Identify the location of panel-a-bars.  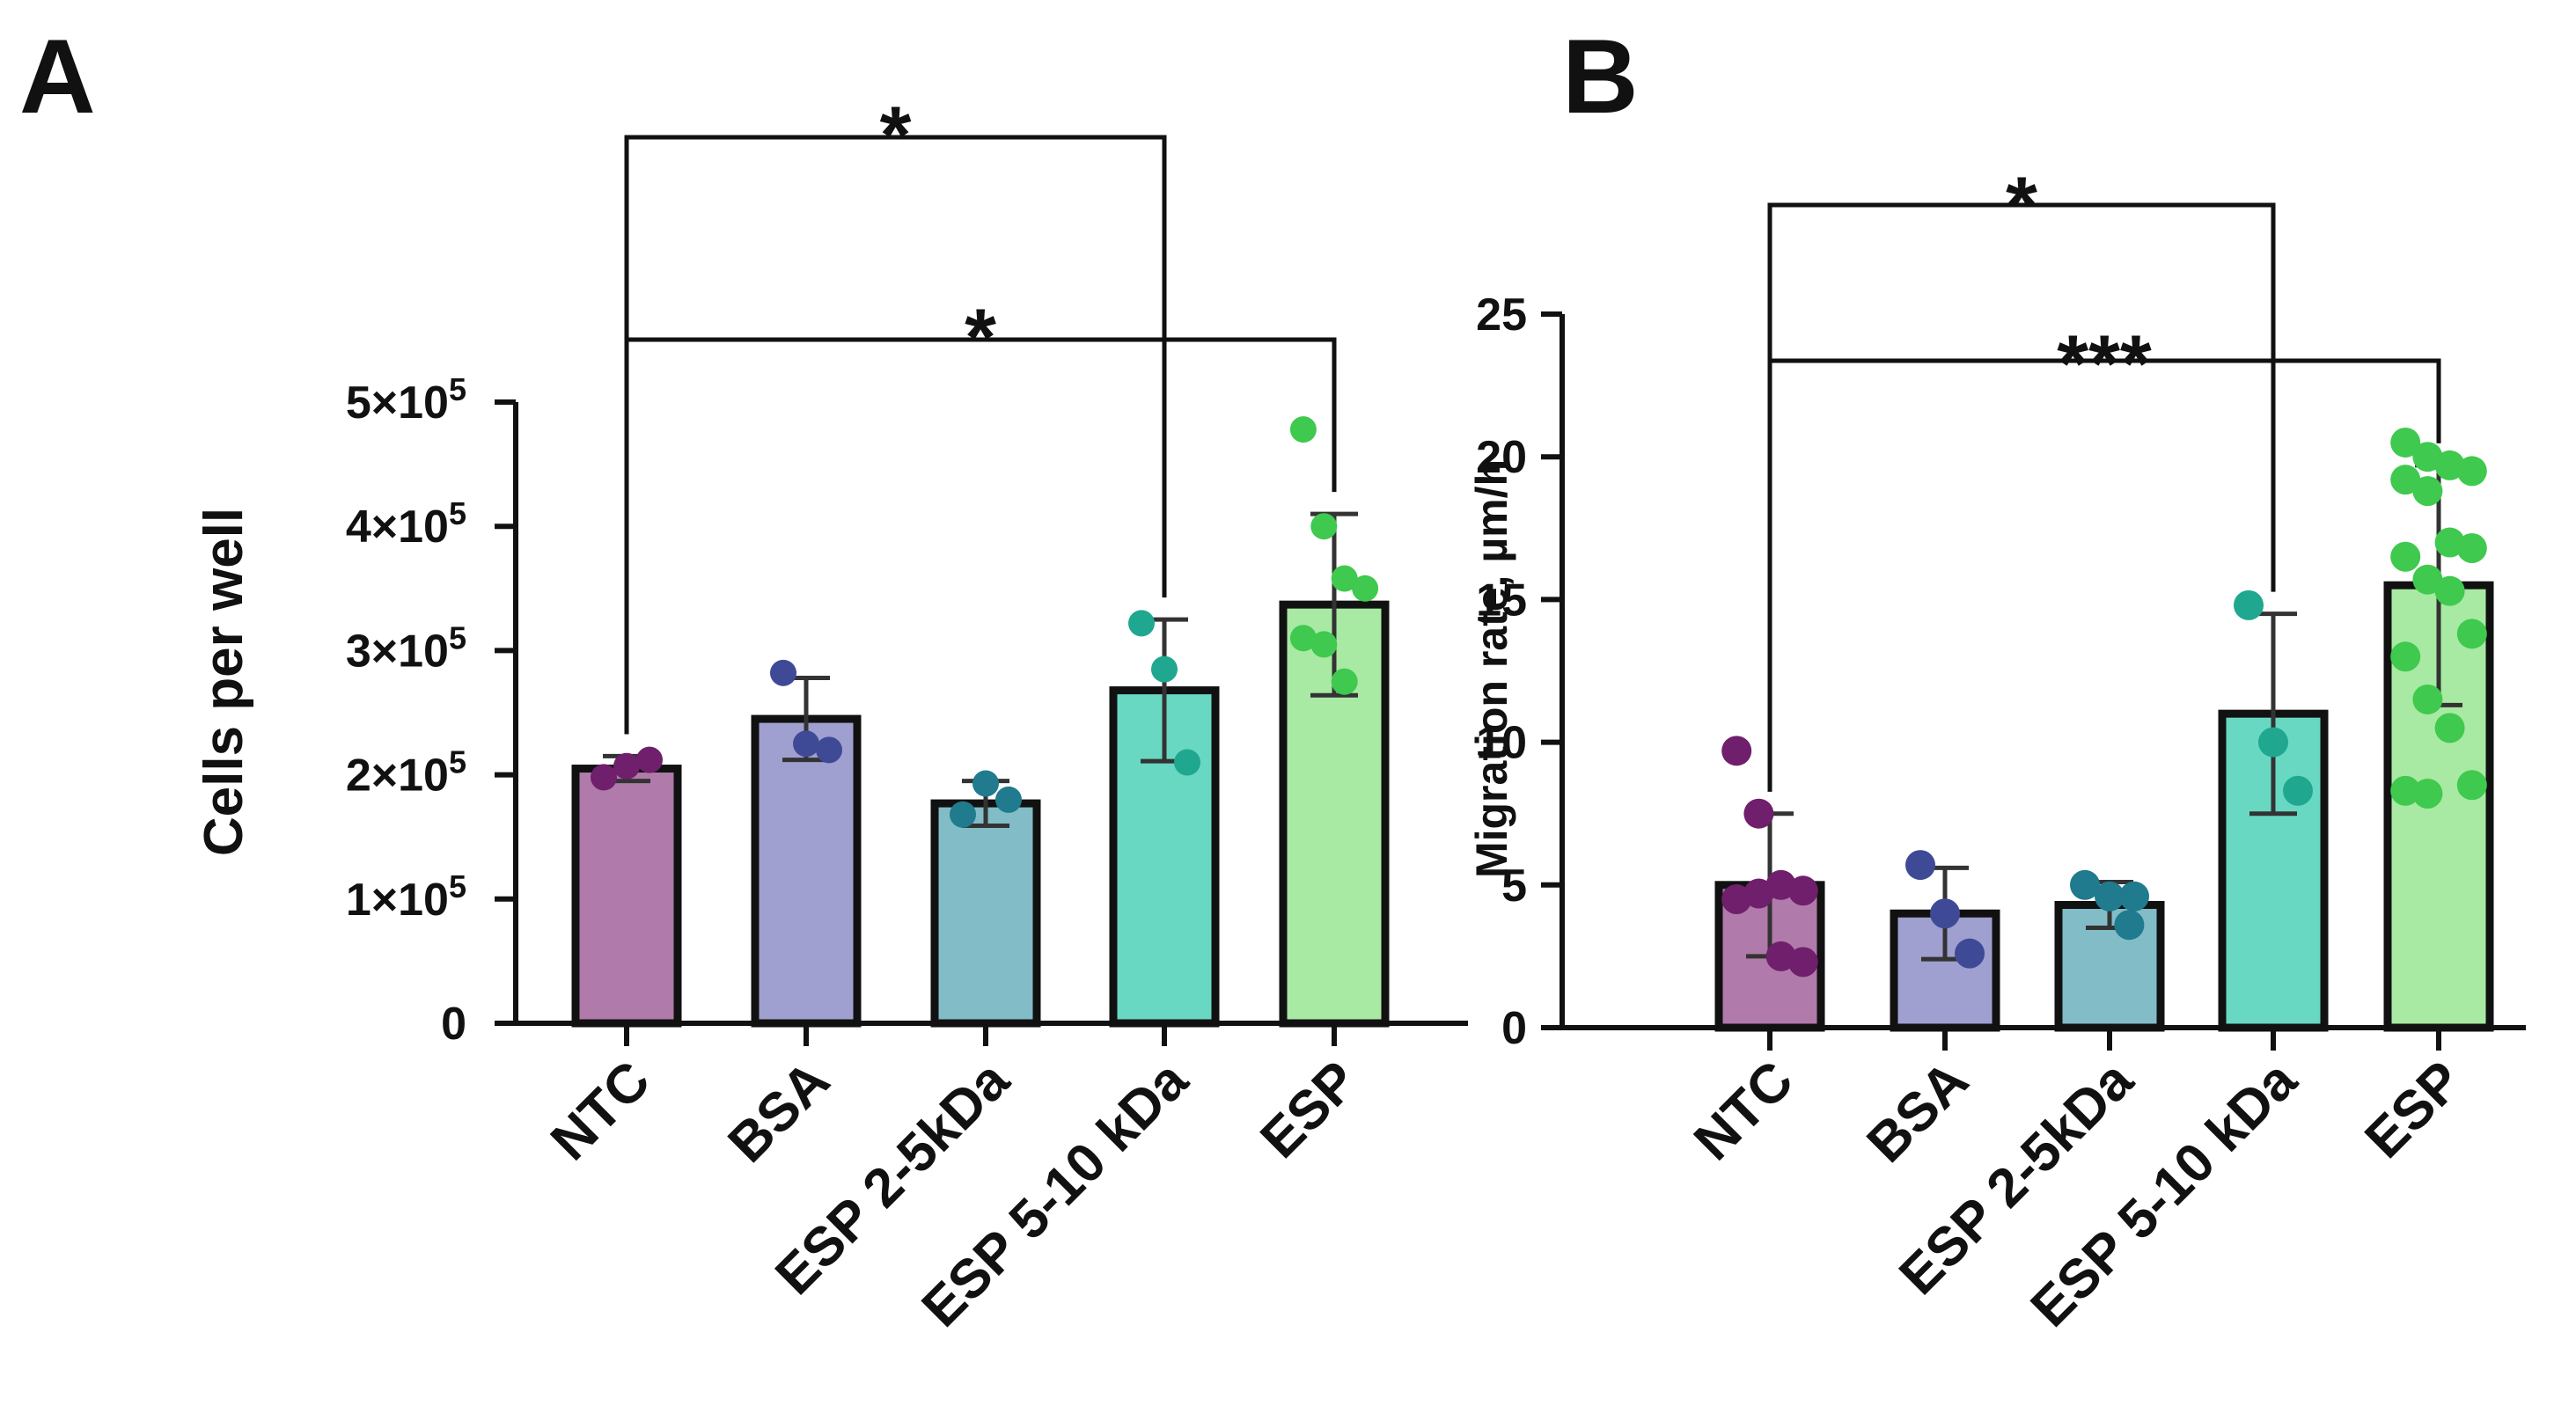
(980, 814).